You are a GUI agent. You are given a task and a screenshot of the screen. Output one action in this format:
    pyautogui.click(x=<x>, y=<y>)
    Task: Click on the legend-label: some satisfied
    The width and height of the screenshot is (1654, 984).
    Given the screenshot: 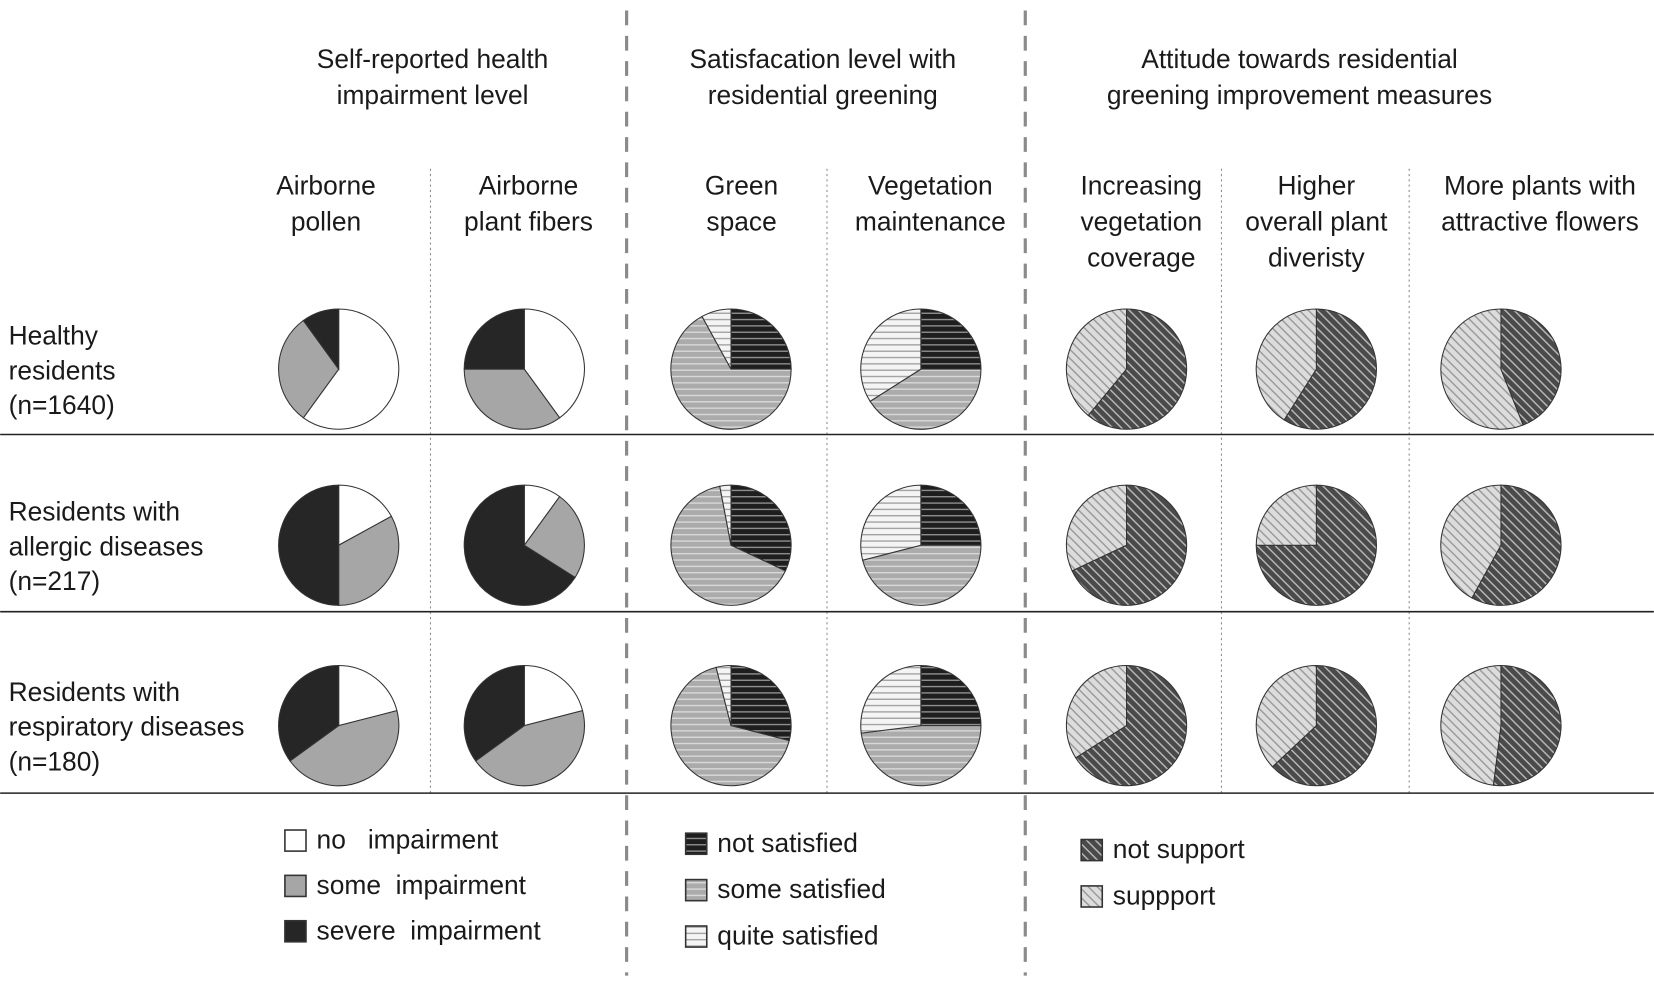 What is the action you would take?
    pyautogui.click(x=801, y=889)
    